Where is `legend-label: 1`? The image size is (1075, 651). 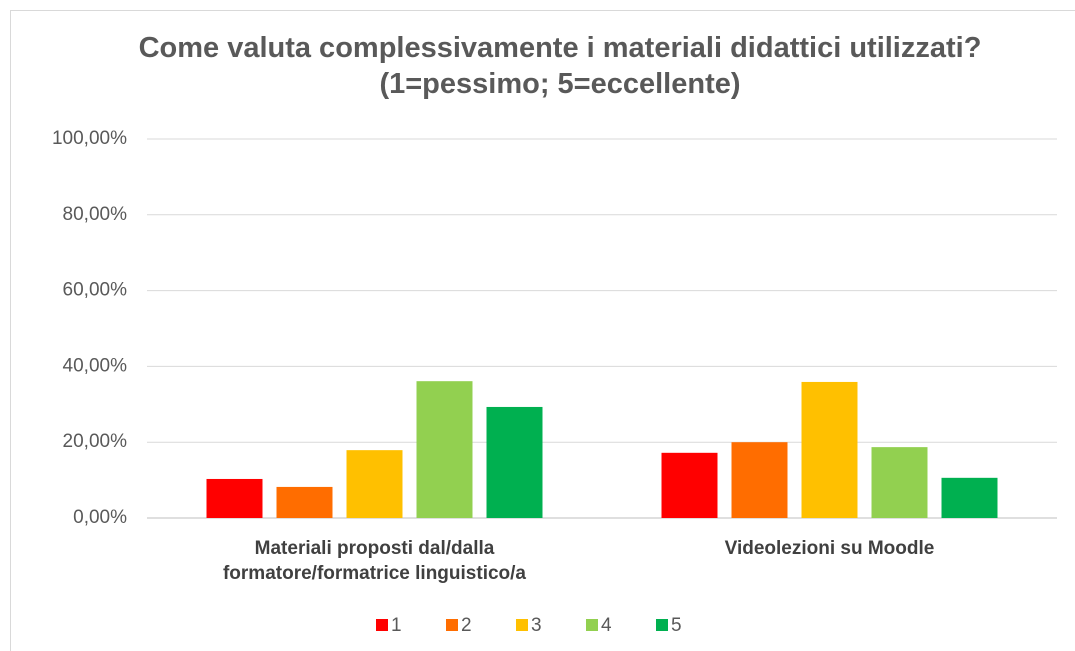
legend-label: 1 is located at coordinates (396, 625).